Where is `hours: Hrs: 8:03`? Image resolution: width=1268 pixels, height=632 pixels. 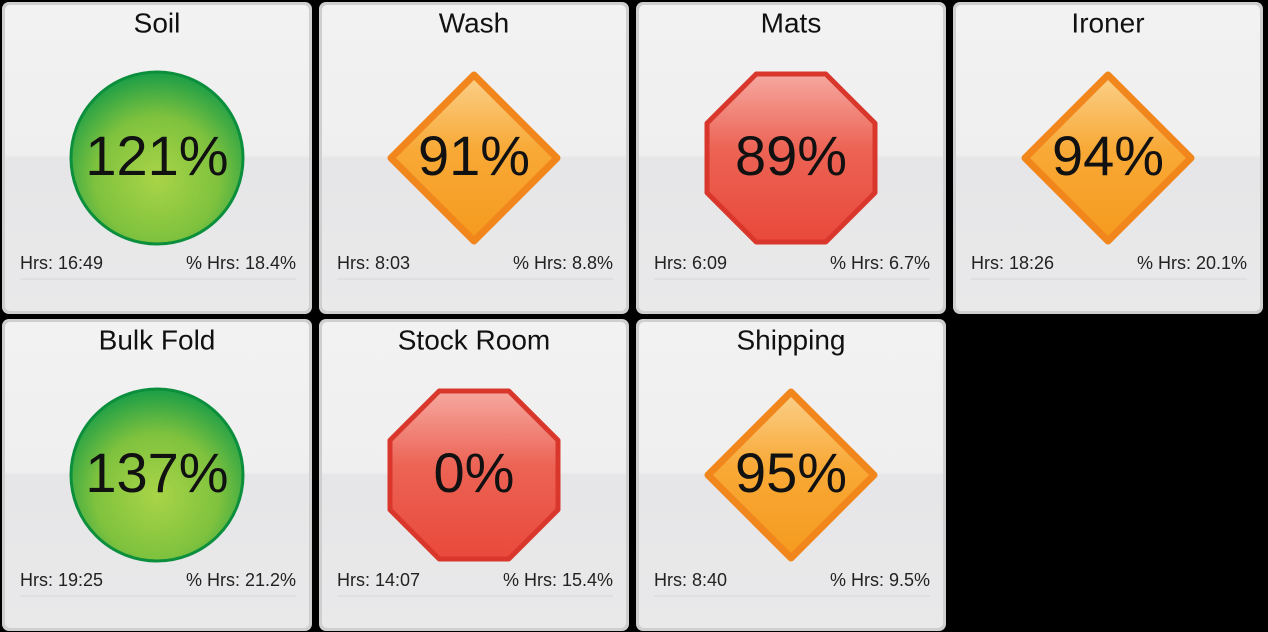
hours: Hrs: 8:03 is located at coordinates (373, 263).